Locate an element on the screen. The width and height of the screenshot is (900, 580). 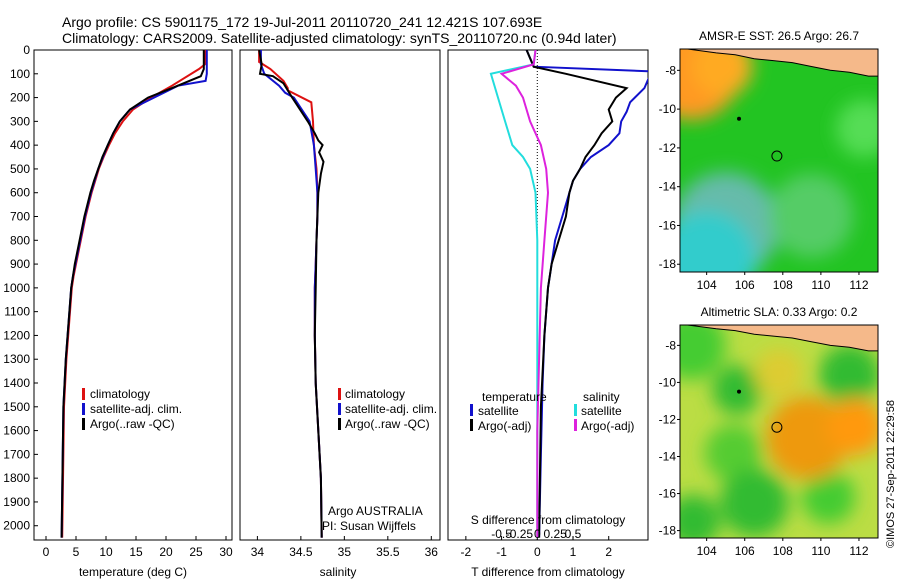
y-tick-label: 100 is located at coordinates (20, 74).